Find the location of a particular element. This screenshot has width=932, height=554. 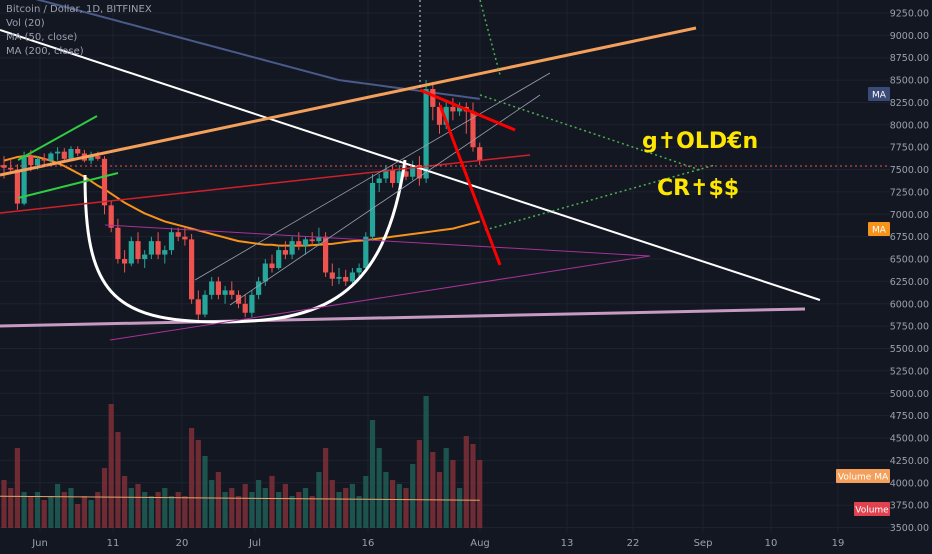

legend-ma50: MA (50, close) is located at coordinates (42, 37).